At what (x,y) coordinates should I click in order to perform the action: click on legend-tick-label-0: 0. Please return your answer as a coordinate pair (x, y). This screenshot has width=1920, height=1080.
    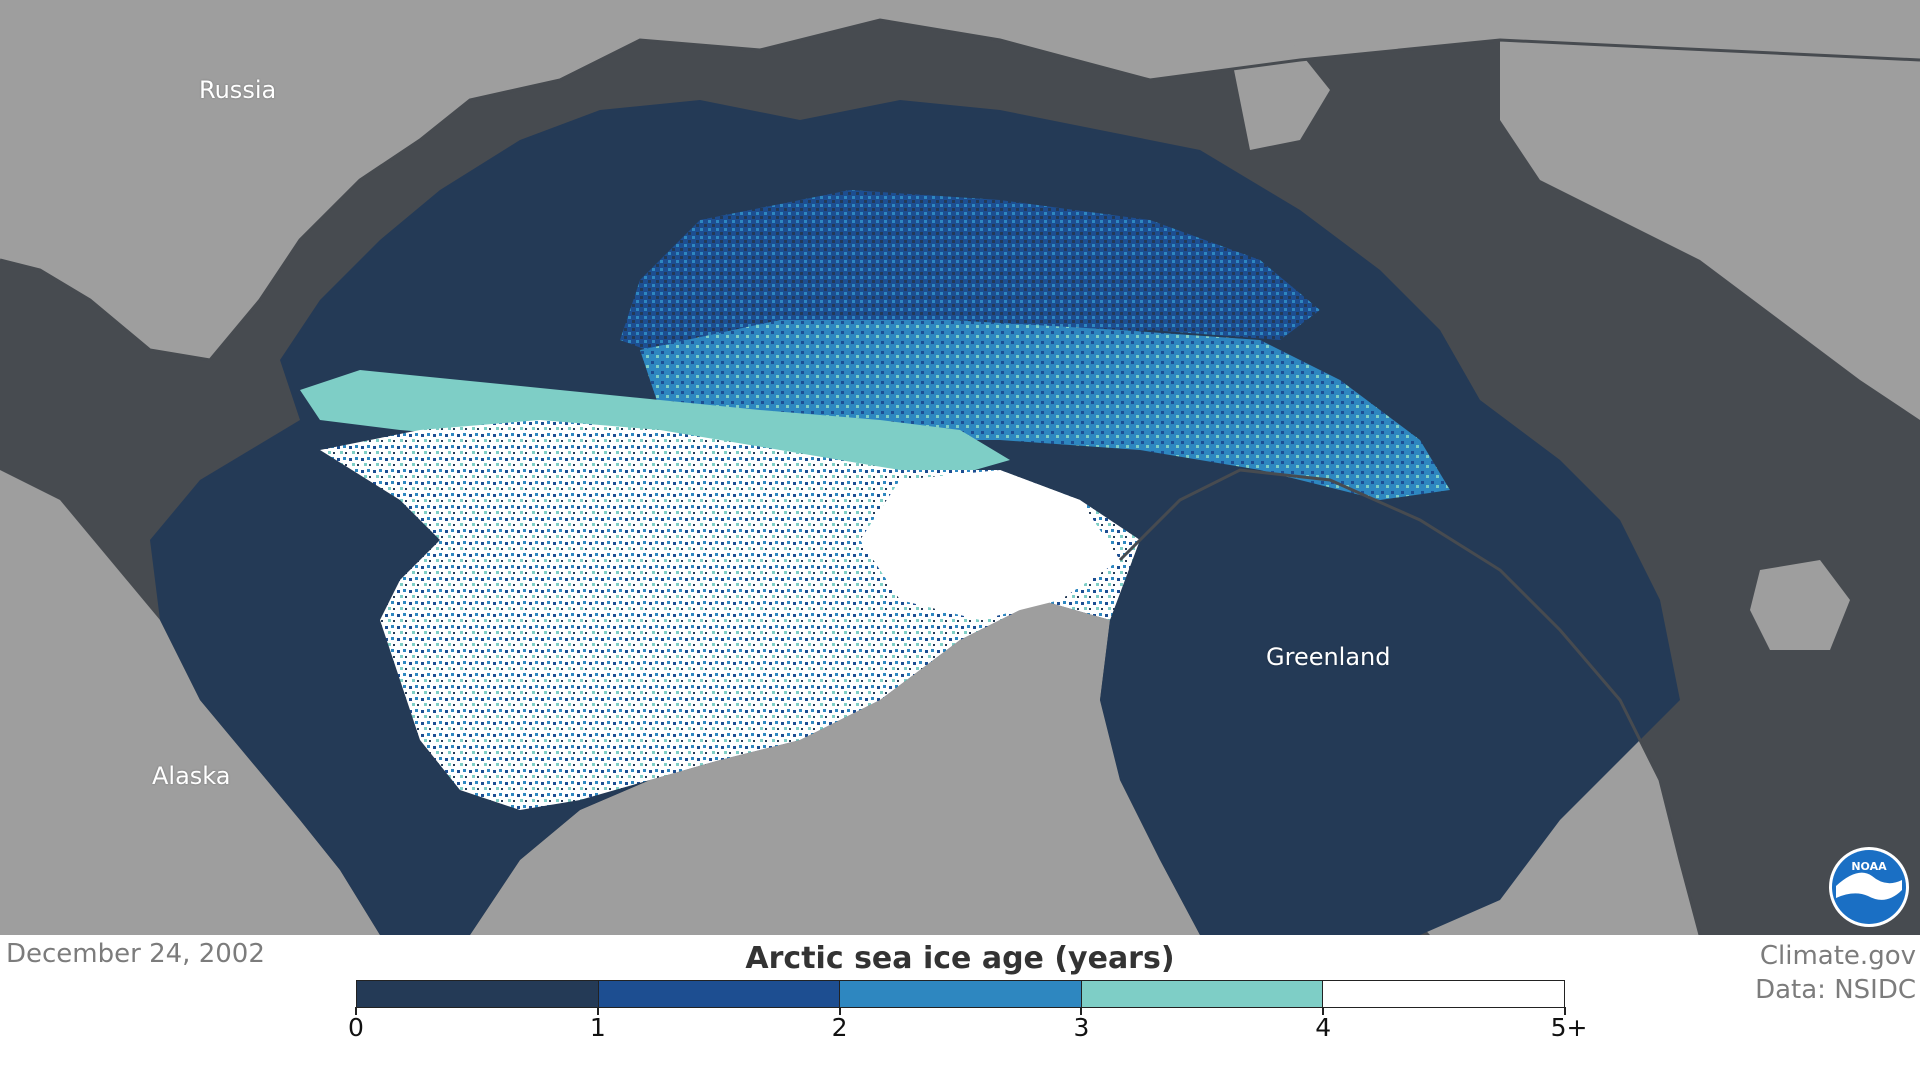
    Looking at the image, I should click on (356, 1027).